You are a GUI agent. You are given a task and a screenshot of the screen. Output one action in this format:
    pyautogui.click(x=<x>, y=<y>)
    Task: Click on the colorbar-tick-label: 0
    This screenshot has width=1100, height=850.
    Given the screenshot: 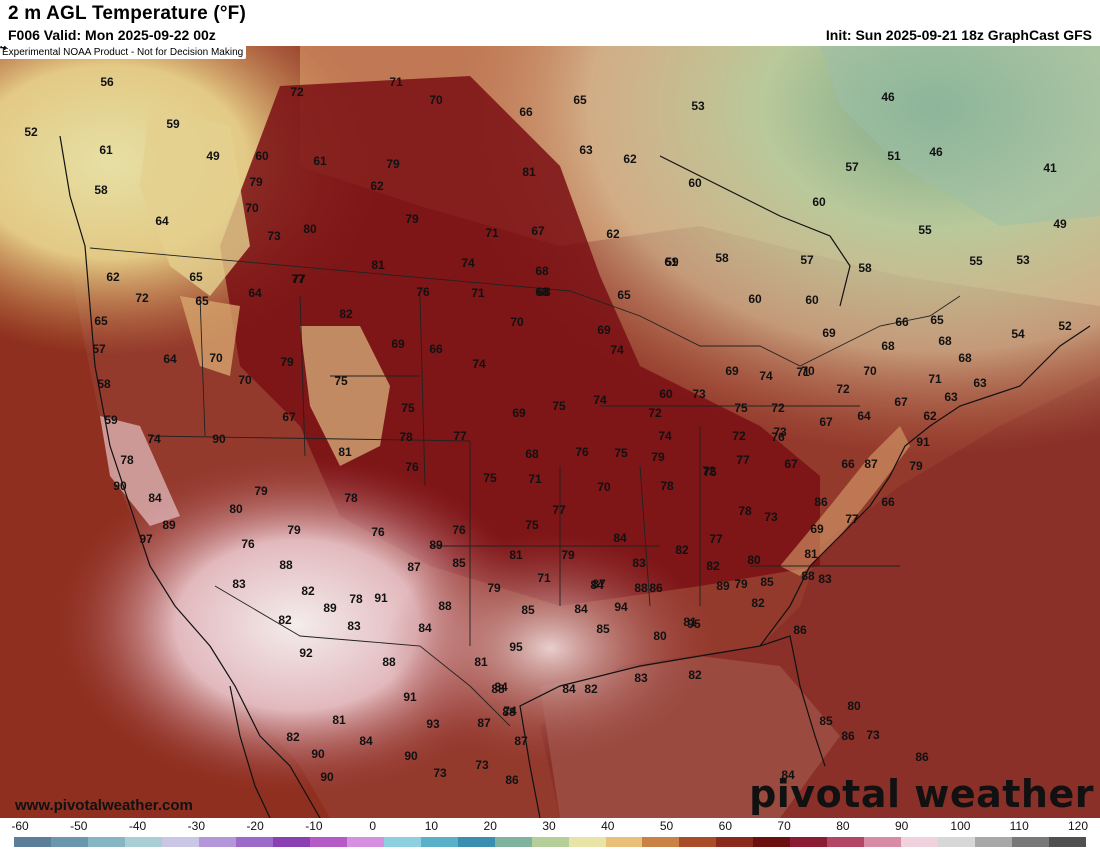 What is the action you would take?
    pyautogui.click(x=372, y=826)
    